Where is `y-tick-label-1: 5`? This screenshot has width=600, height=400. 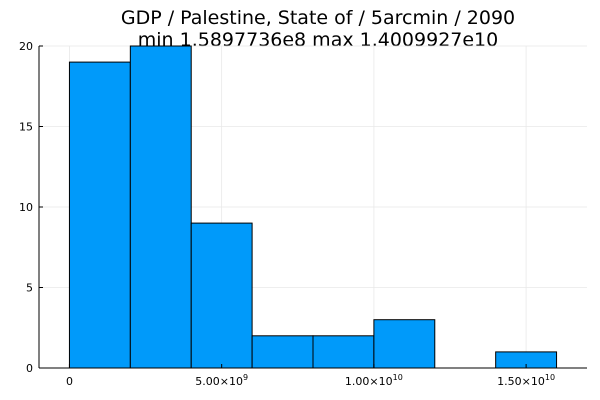 y-tick-label-1: 5 is located at coordinates (29, 288).